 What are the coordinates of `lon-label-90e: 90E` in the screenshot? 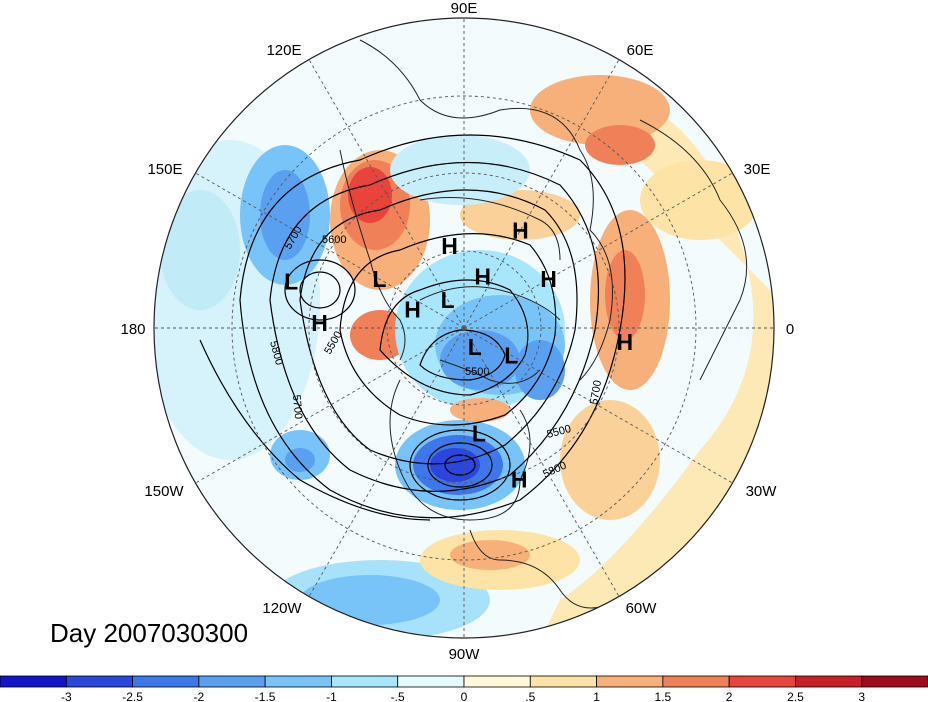 It's located at (464, 8).